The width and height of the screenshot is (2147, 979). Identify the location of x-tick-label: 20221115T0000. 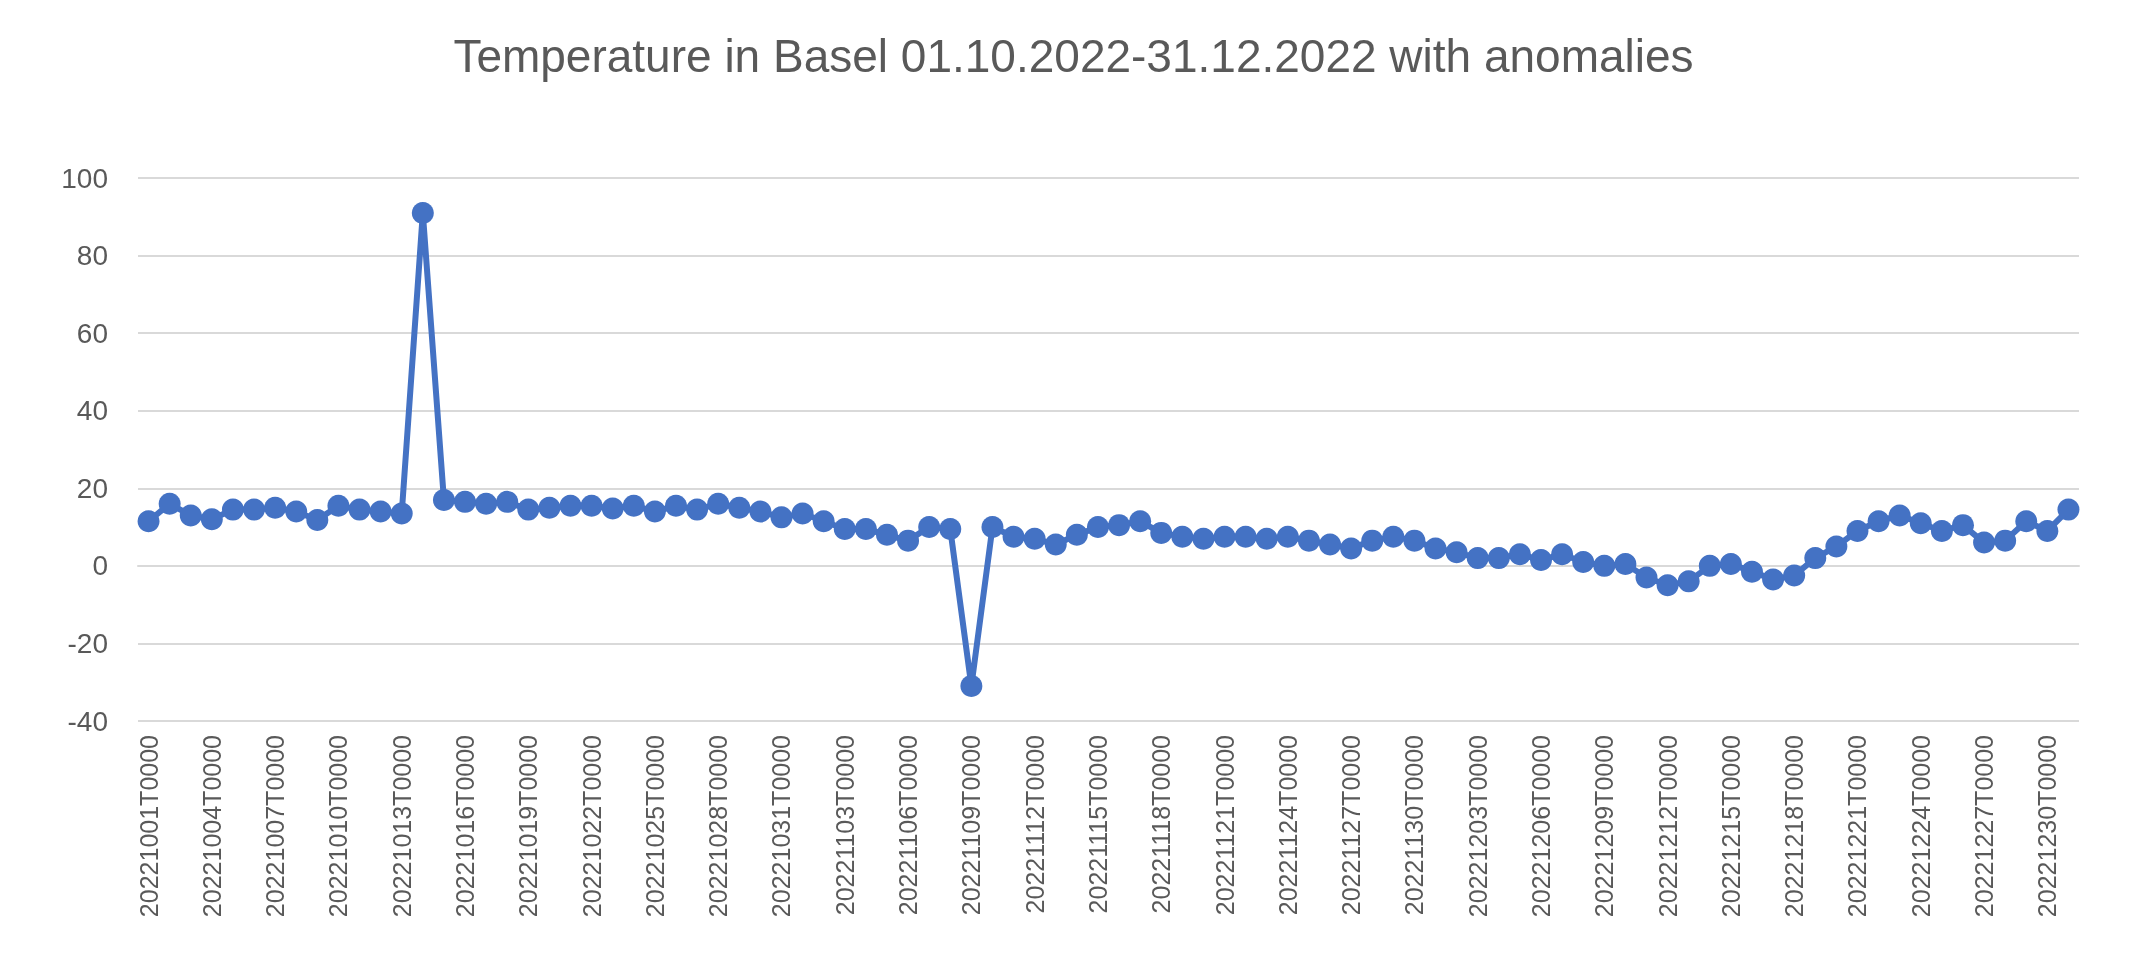
(1097, 824).